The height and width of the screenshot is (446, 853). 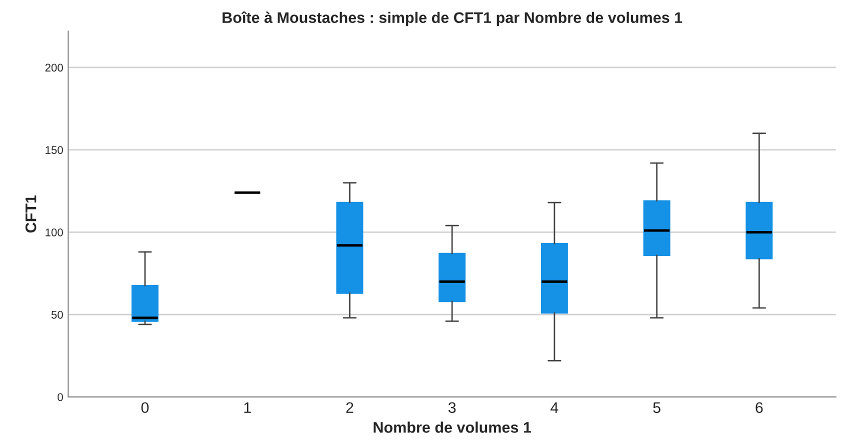 What do you see at coordinates (452, 18) in the screenshot?
I see `chart-title: Boîte à Moustaches : simple de CFT1 par Nombre de volumes 1` at bounding box center [452, 18].